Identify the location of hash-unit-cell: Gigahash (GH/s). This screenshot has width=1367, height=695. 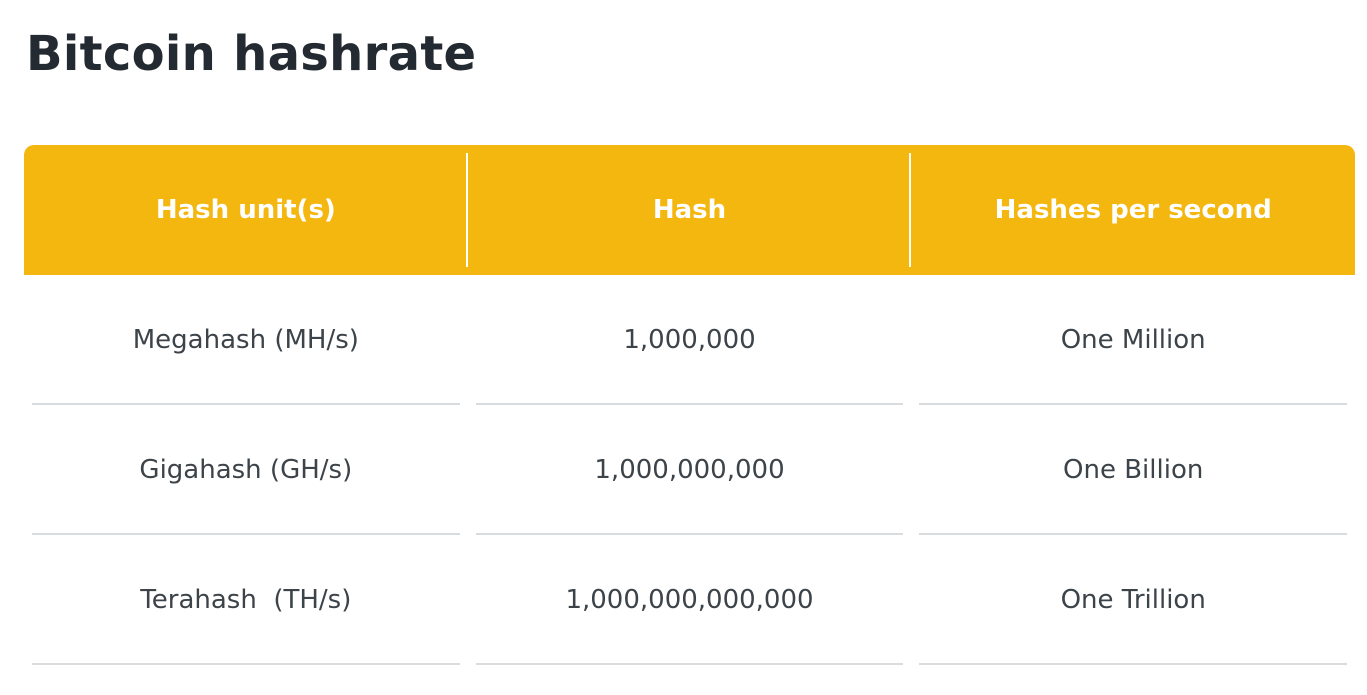
(246, 470).